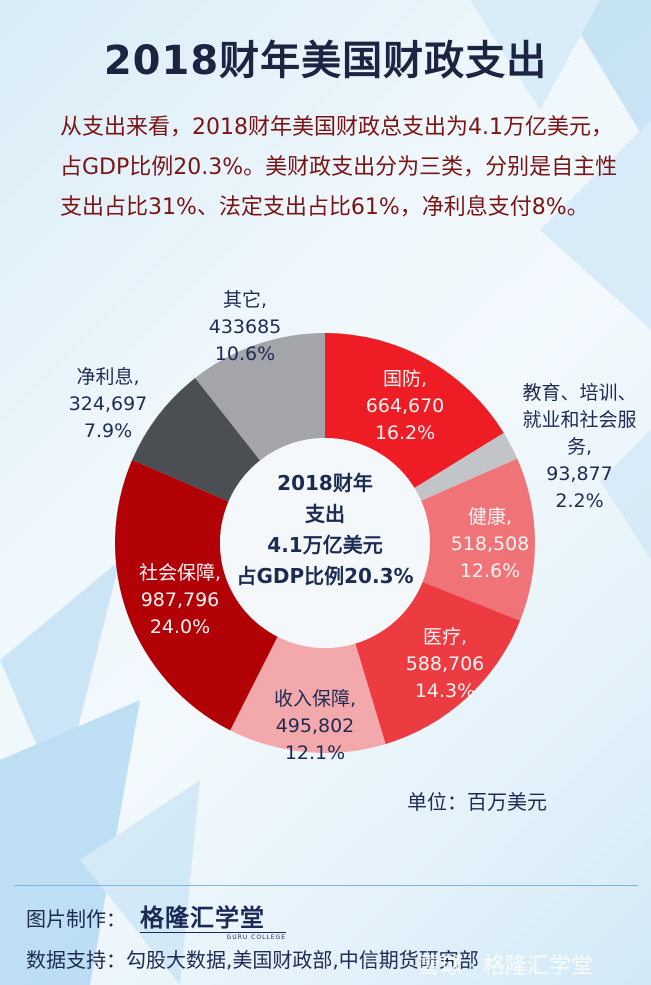 The image size is (651, 985). I want to click on slice-label-net-interest: 净利息, 324,697 7.9%, so click(108, 404).